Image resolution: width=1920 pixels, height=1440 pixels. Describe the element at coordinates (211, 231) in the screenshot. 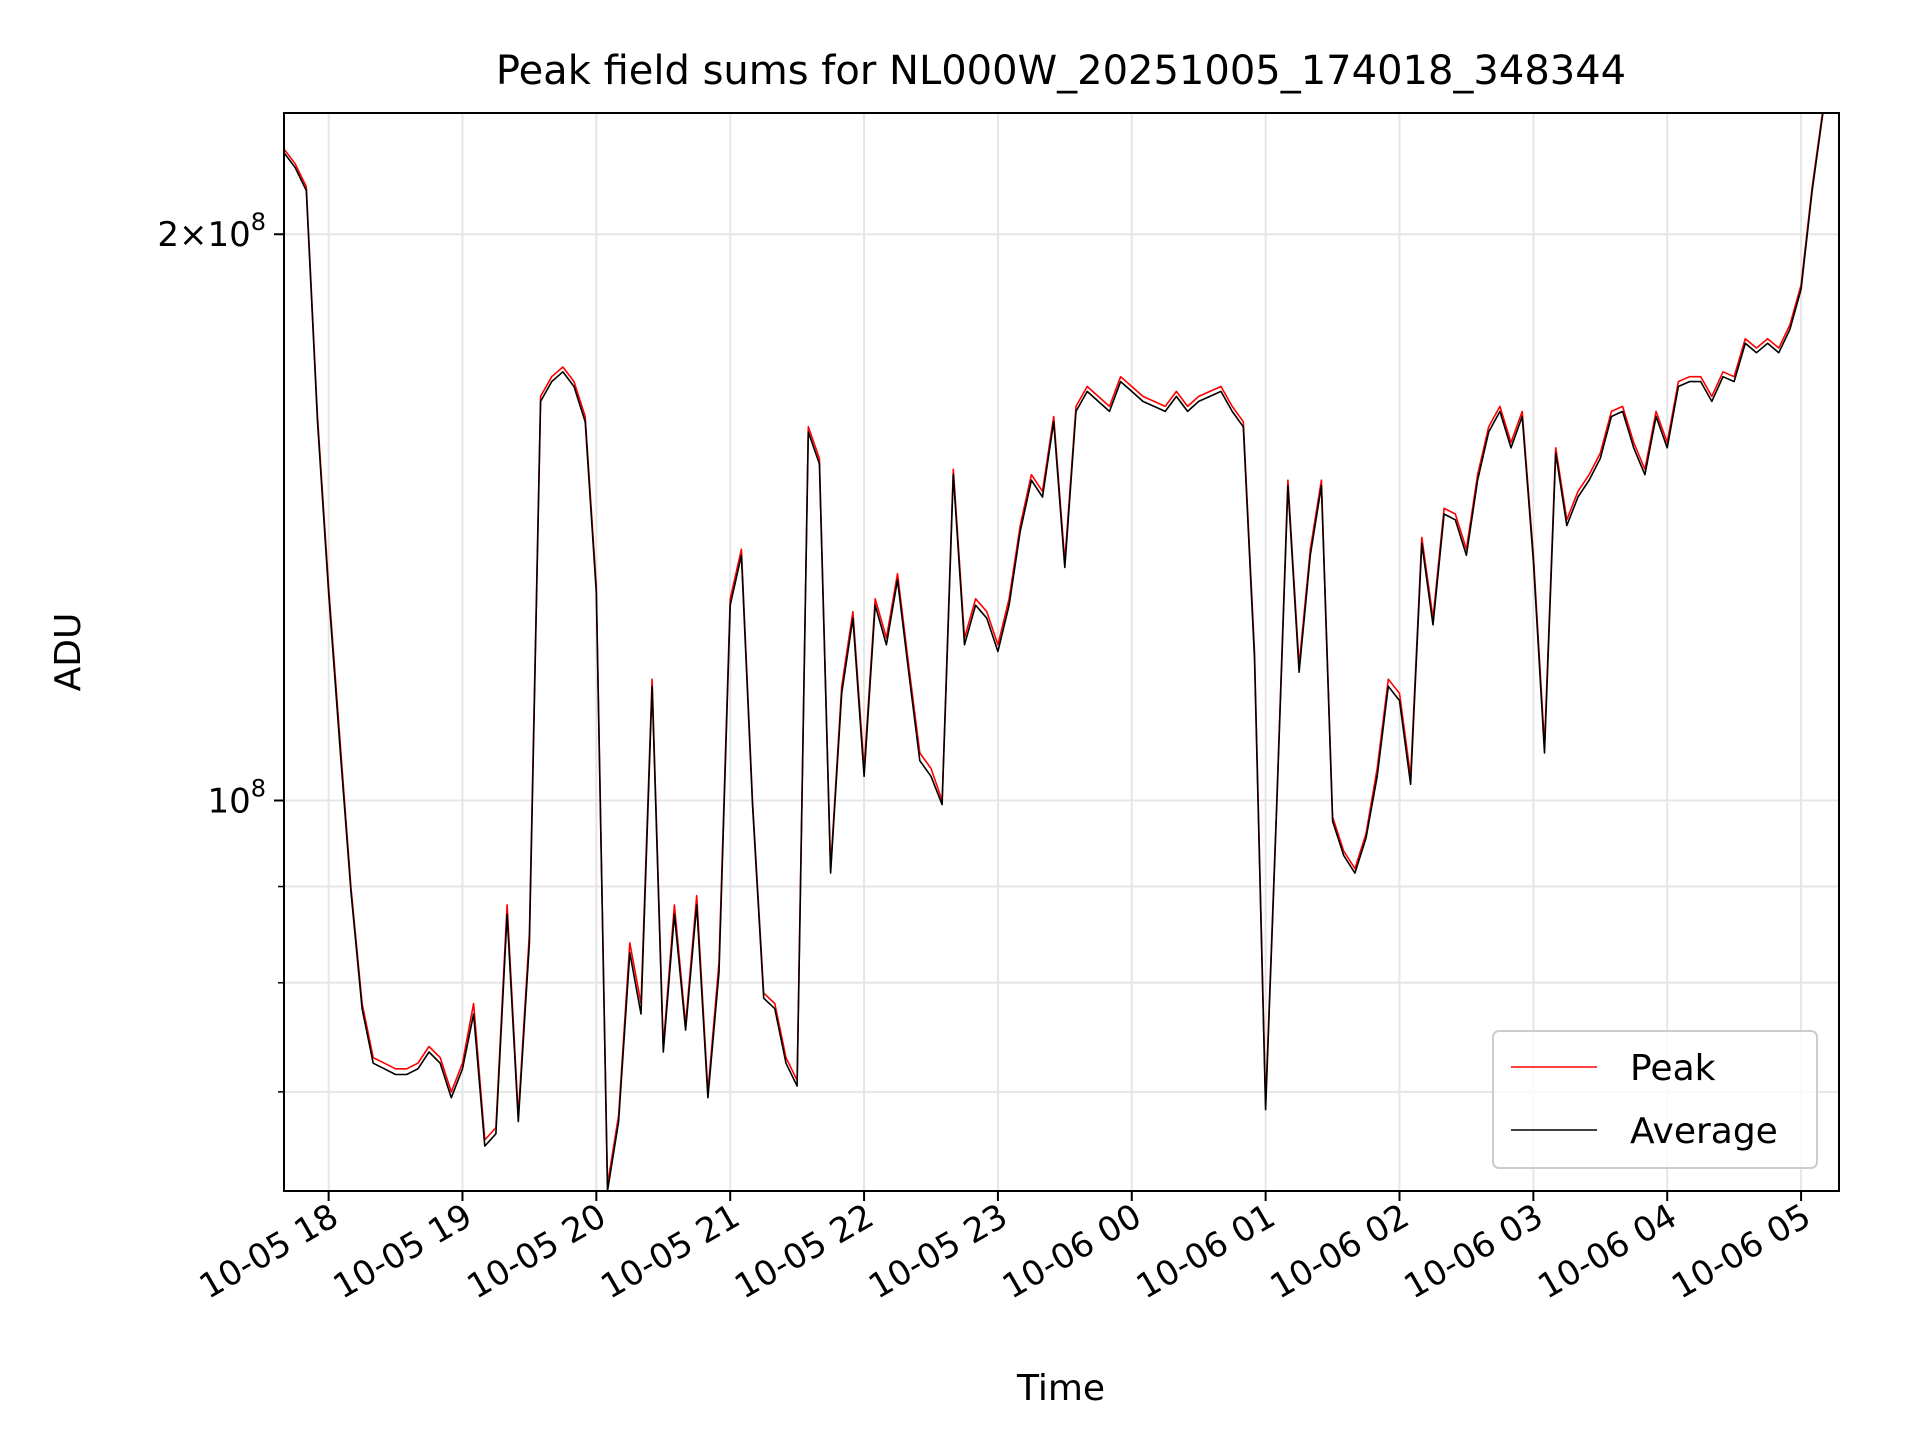

I see `y-tick-label: 2×108` at that location.